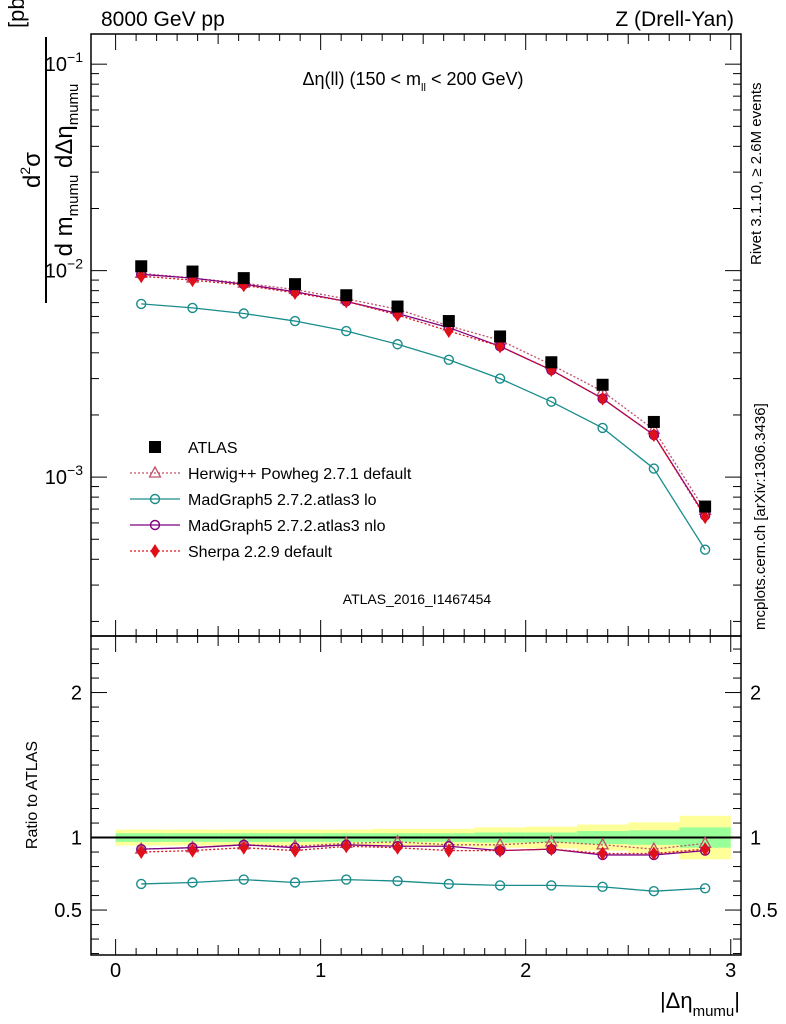 Image resolution: width=786 pixels, height=1024 pixels. I want to click on y-tick-label-ratio-right: 0.5, so click(764, 911).